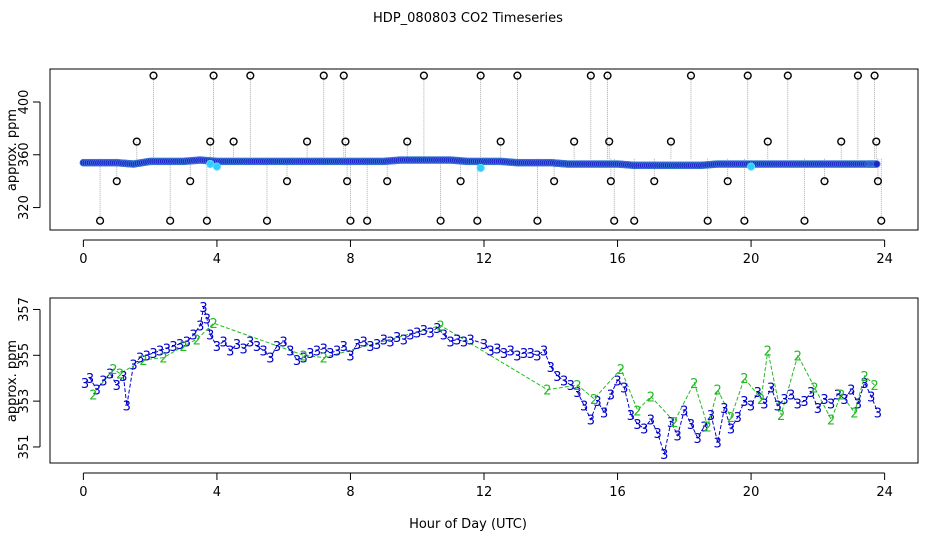 The height and width of the screenshot is (540, 936). Describe the element at coordinates (217, 259) in the screenshot. I see `x-tick-label: 4` at that location.